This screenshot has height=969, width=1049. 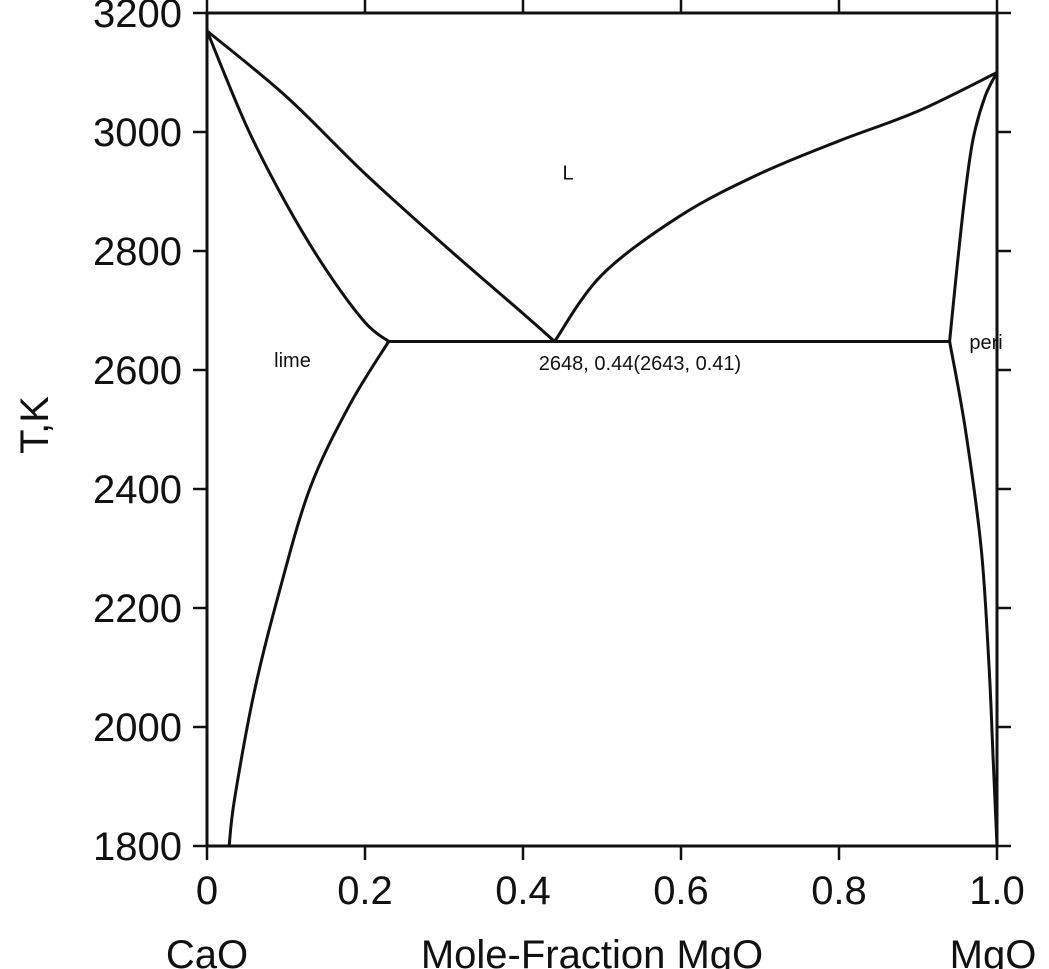 What do you see at coordinates (985, 343) in the screenshot?
I see `annotation-label: peri` at bounding box center [985, 343].